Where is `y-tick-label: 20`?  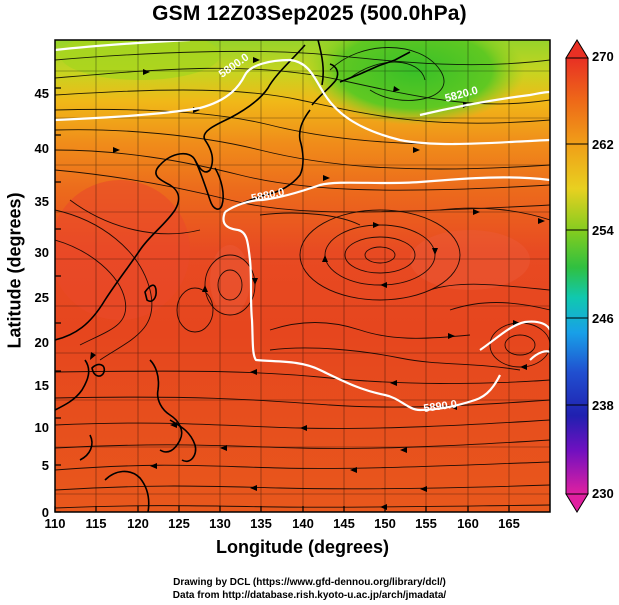 y-tick-label: 20 is located at coordinates (42, 342).